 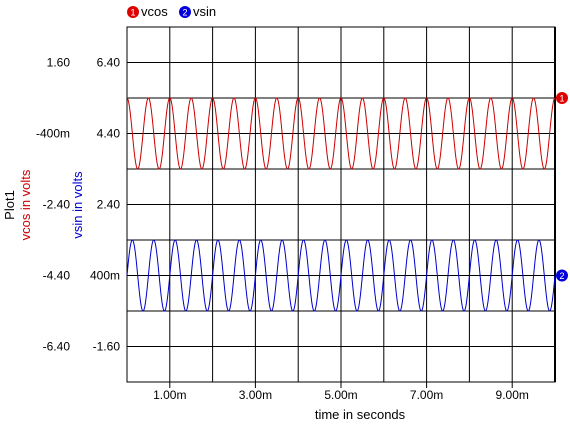 I want to click on legend-marker-vcos-label: 1, so click(x=132, y=13).